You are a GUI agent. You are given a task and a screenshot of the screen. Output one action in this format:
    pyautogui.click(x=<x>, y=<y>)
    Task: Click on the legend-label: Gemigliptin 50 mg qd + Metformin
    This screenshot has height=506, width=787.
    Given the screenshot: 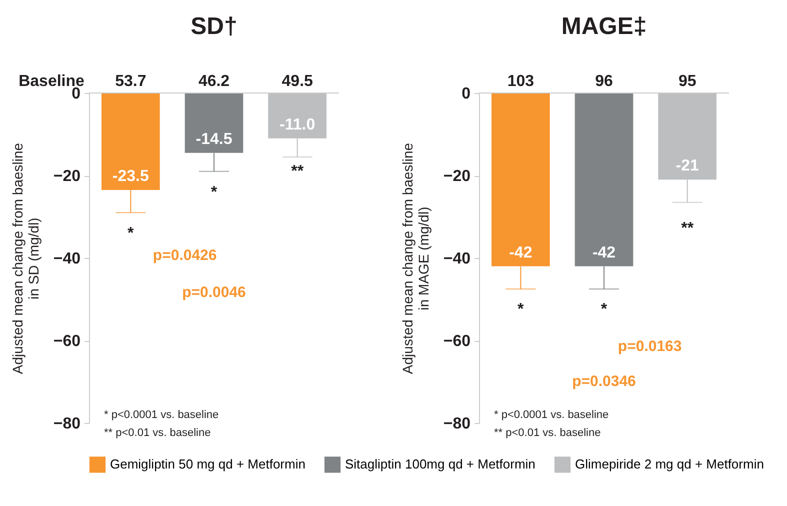 What is the action you would take?
    pyautogui.click(x=208, y=464)
    